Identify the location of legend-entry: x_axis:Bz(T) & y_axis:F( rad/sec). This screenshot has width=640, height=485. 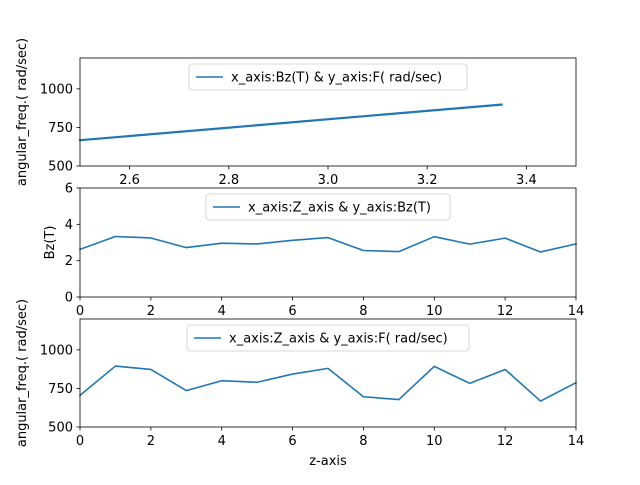
(336, 78).